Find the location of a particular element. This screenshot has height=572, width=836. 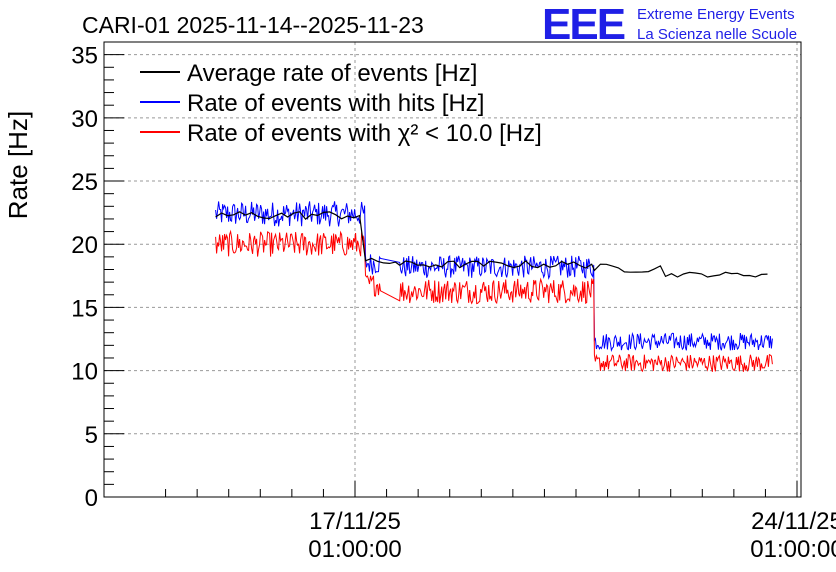

y-tick-label: 0 is located at coordinates (91, 498).